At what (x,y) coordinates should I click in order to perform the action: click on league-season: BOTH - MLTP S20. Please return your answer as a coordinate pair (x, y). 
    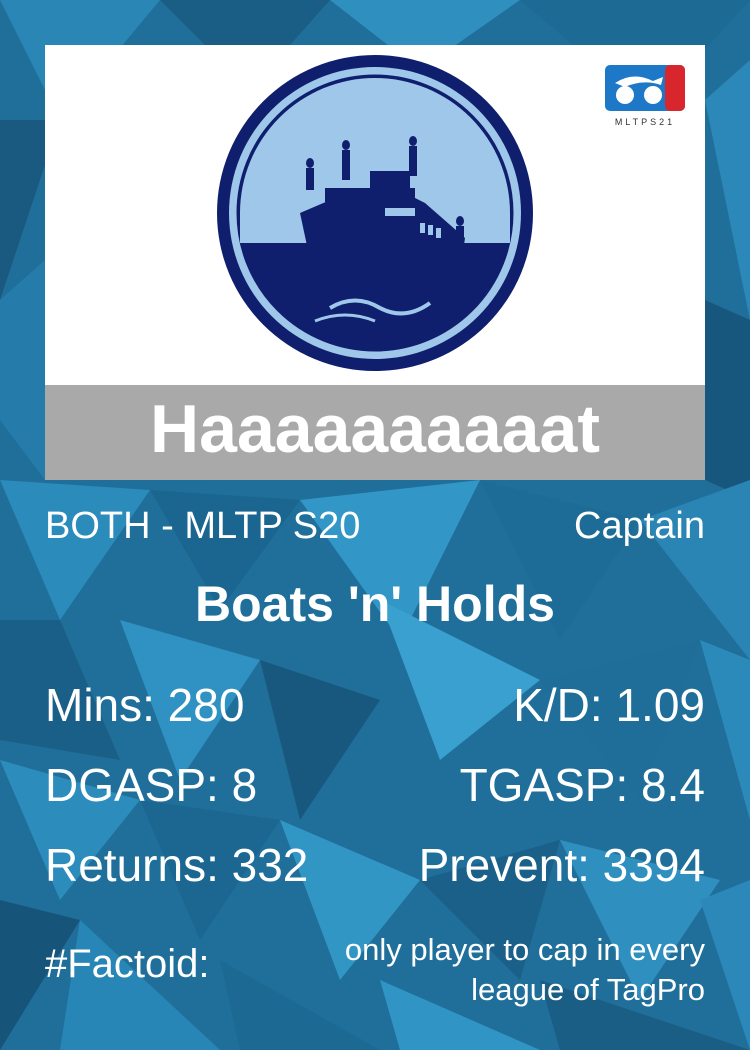
    Looking at the image, I should click on (202, 526).